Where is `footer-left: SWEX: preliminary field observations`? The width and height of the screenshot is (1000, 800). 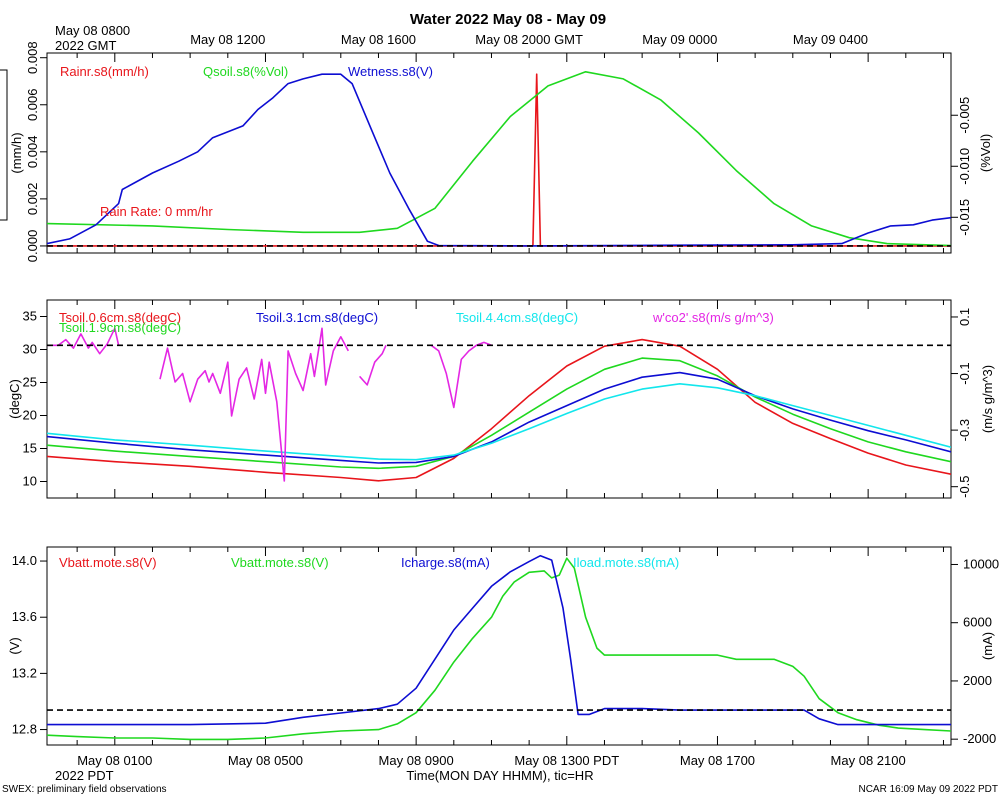
footer-left: SWEX: preliminary field observations is located at coordinates (84, 789).